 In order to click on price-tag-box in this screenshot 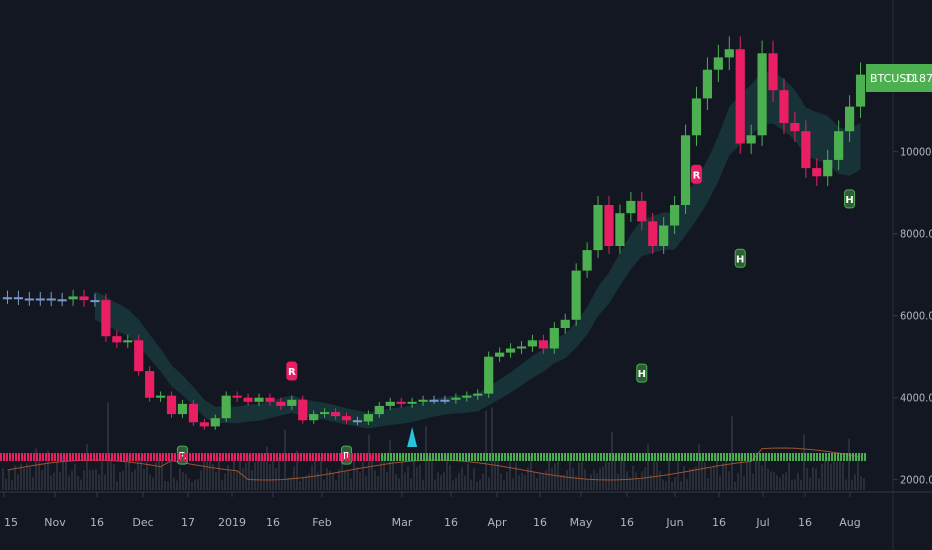, I will do `click(899, 78)`.